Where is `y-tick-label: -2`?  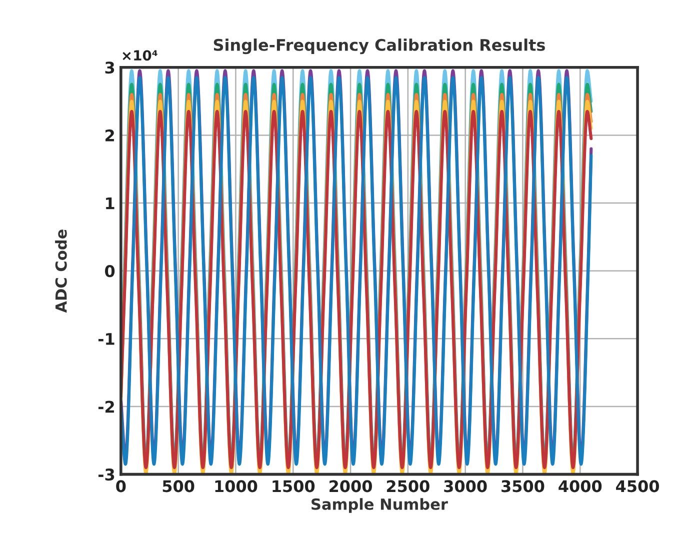
y-tick-label: -2 is located at coordinates (106, 406).